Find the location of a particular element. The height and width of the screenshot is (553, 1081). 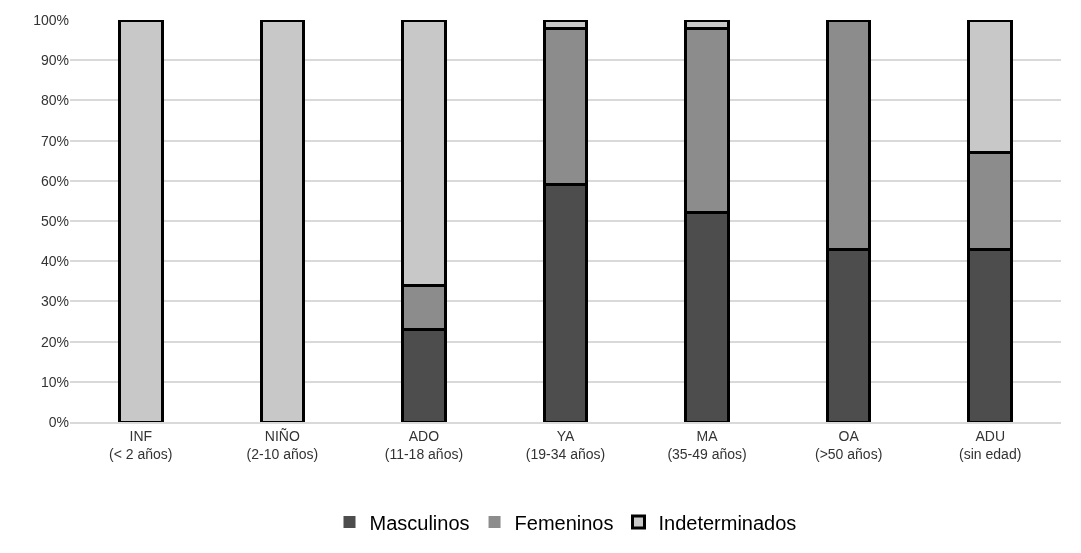

y-tick-label: 30% is located at coordinates (54, 301).